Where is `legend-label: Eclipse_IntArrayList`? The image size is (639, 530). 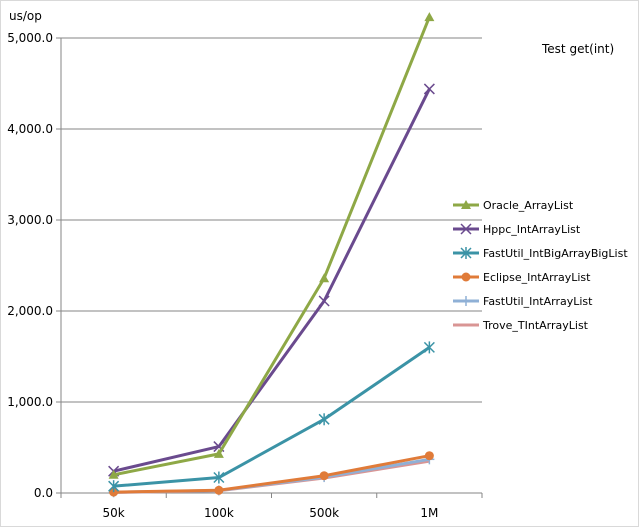
legend-label: Eclipse_IntArrayList is located at coordinates (537, 277).